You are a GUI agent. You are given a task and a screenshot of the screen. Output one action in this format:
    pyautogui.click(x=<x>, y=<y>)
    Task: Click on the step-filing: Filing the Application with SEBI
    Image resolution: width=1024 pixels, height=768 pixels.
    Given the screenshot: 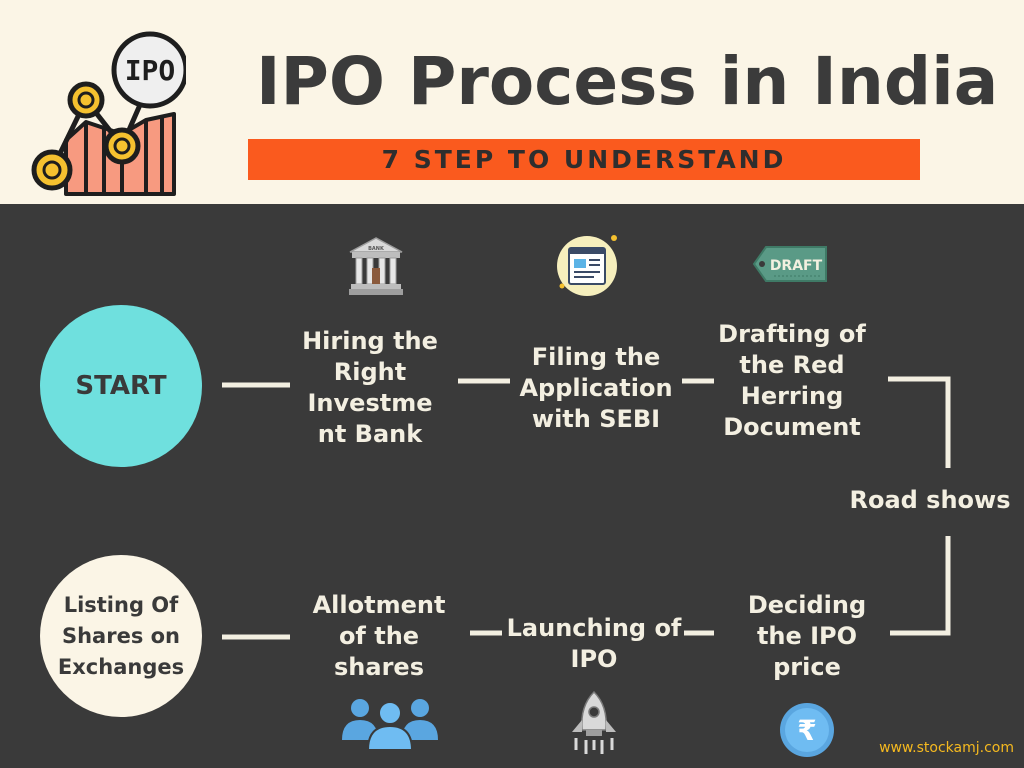 What is the action you would take?
    pyautogui.click(x=596, y=388)
    